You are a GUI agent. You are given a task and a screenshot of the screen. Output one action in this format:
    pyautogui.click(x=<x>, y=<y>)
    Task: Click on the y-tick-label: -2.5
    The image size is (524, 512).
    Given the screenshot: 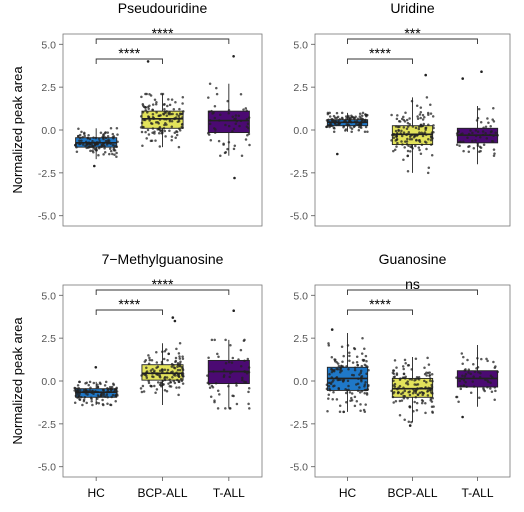 What is the action you would take?
    pyautogui.click(x=47, y=174)
    